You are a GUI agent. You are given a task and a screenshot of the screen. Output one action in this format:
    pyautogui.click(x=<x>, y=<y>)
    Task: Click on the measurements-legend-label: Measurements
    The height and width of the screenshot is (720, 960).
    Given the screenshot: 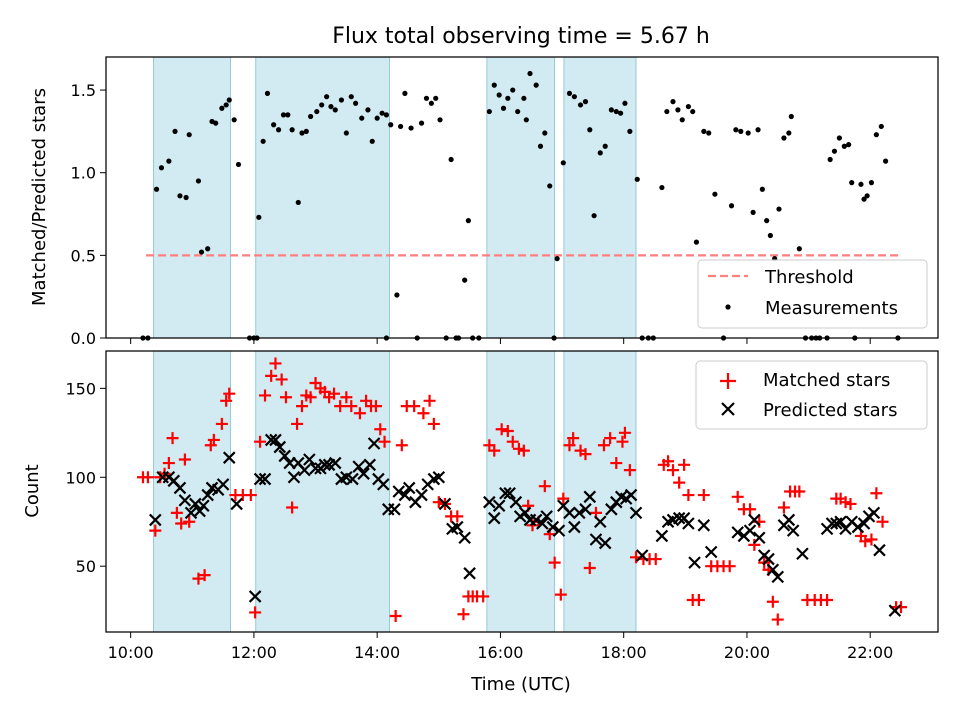 What is the action you would take?
    pyautogui.click(x=831, y=308)
    